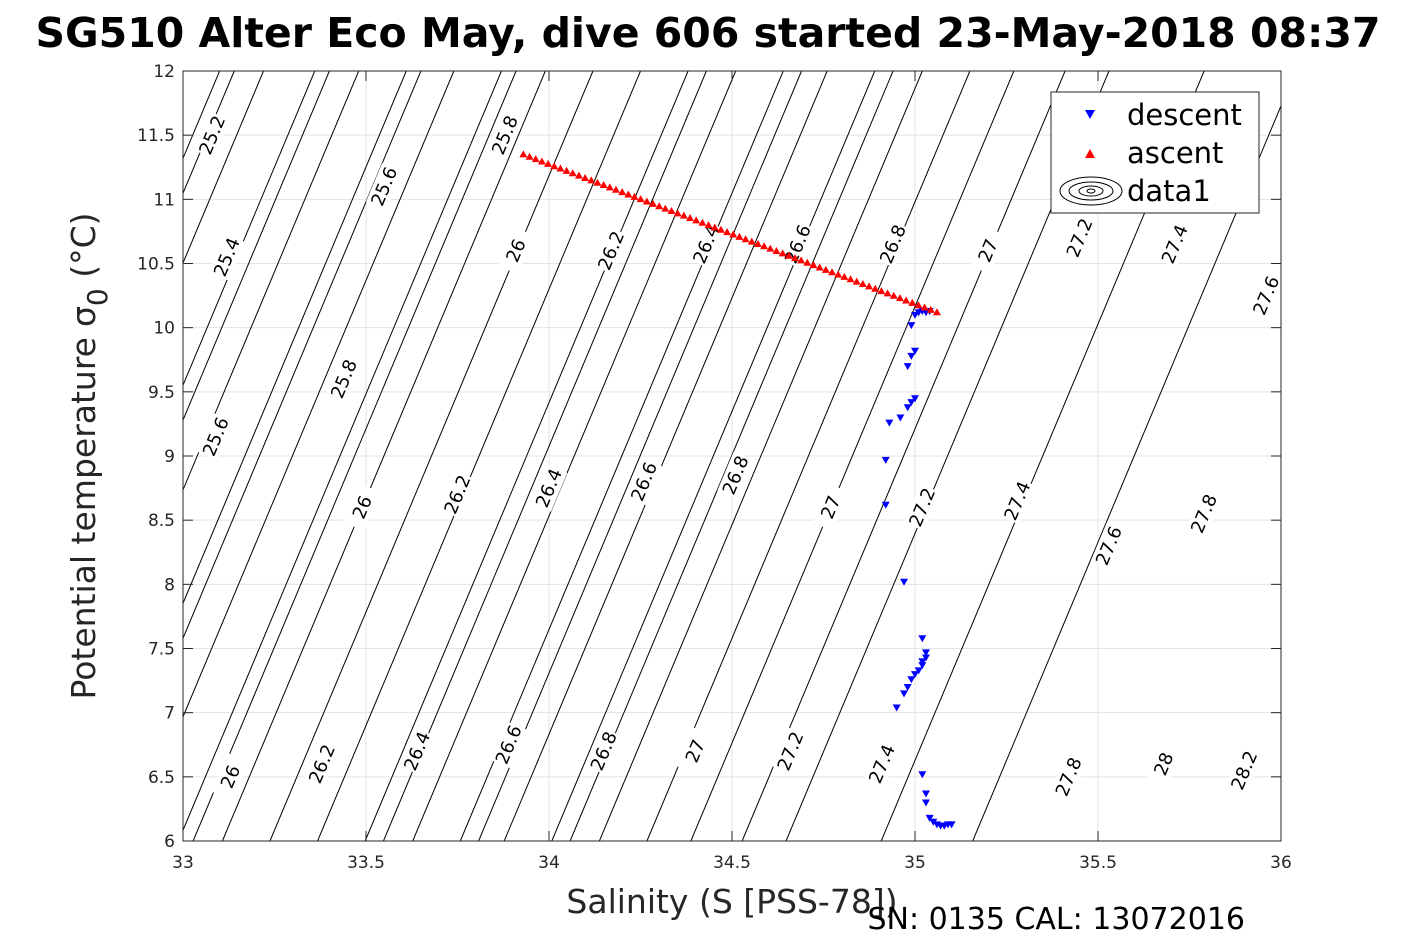 The height and width of the screenshot is (945, 1417). Describe the element at coordinates (1155, 152) in the screenshot. I see `legend: descent ascent data1` at that location.